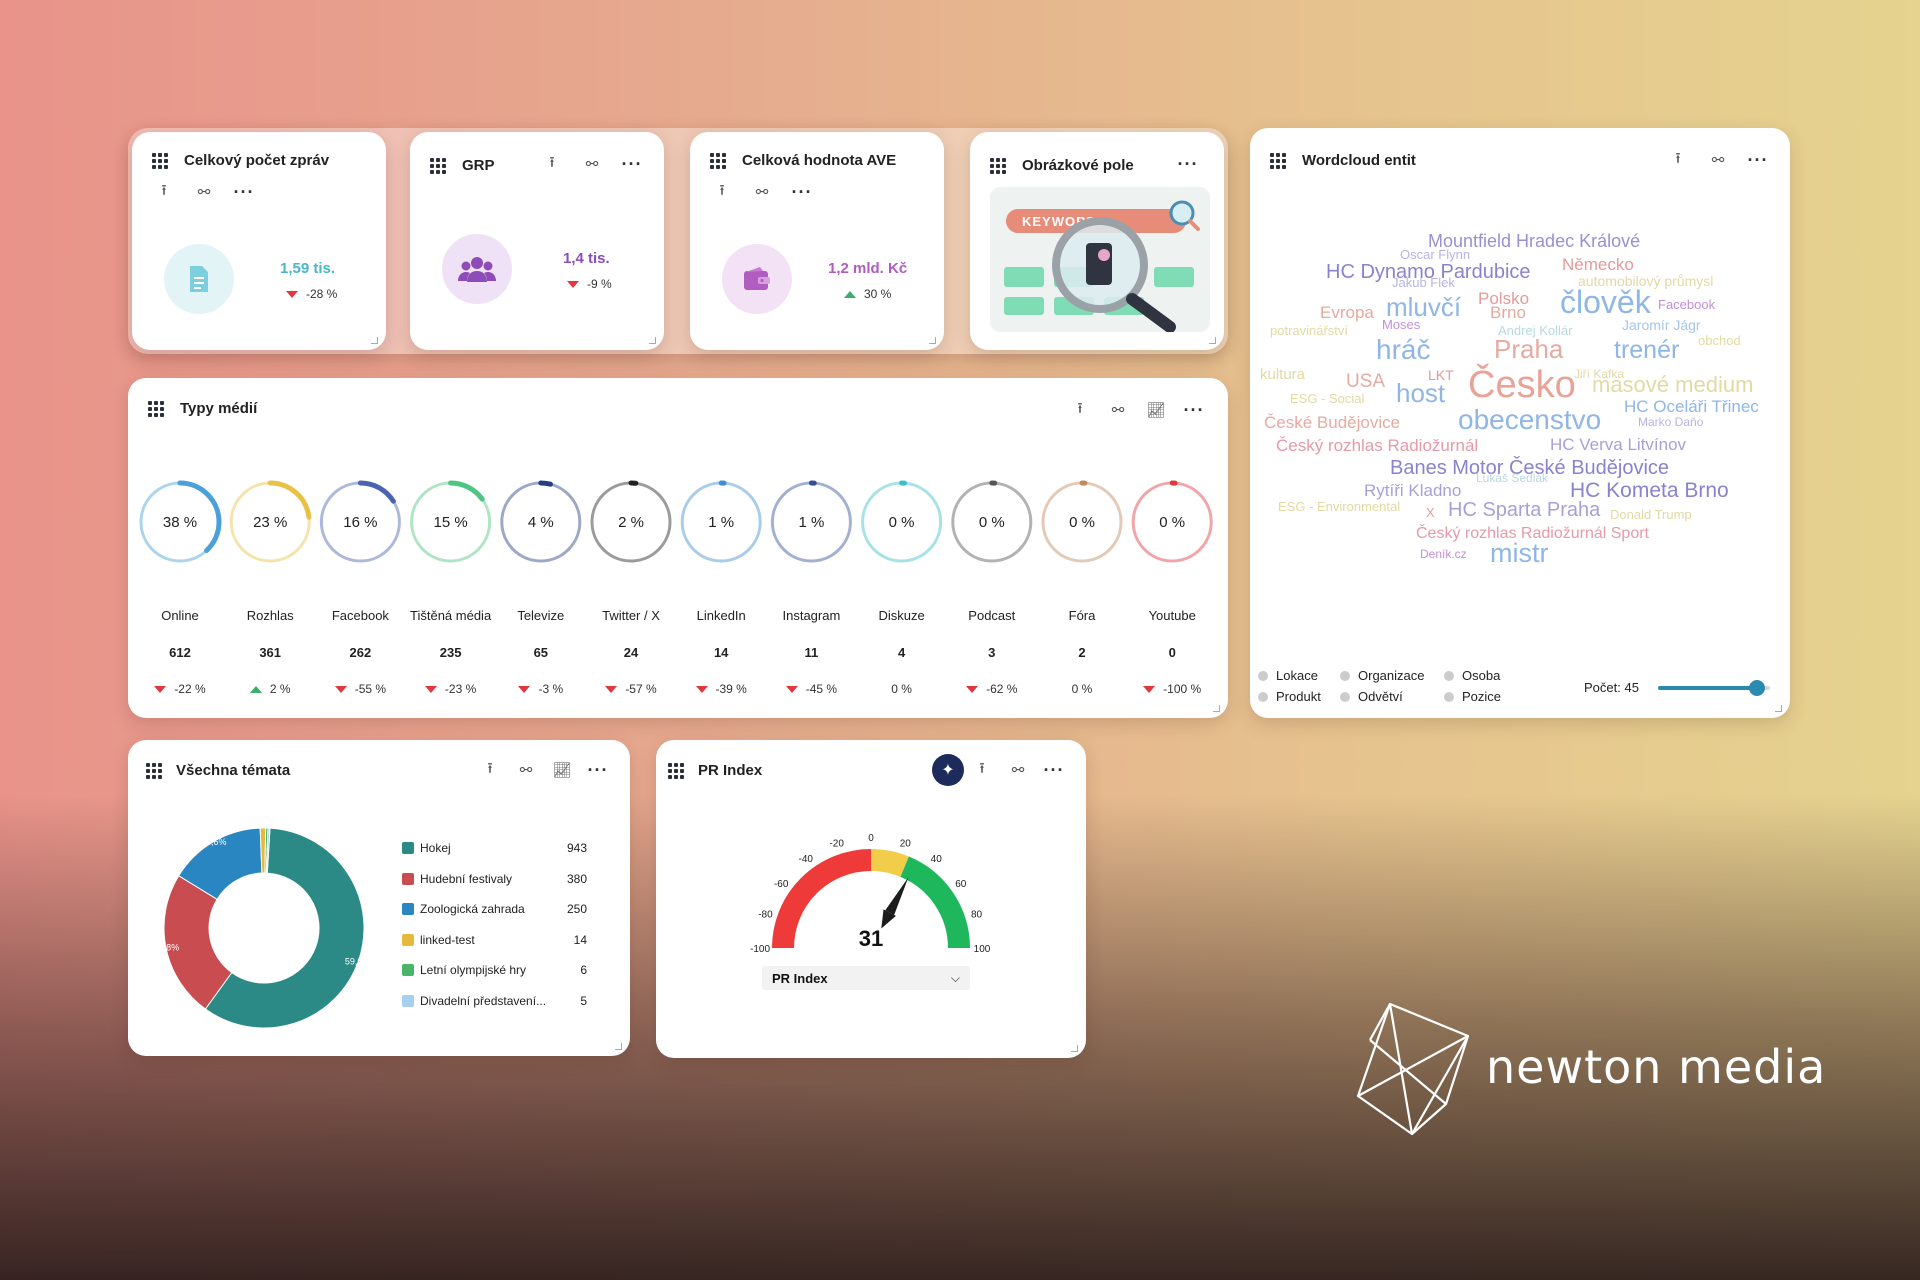 This screenshot has width=1920, height=1280. I want to click on wordcloud-word: HC Sparta Praha, so click(1524, 510).